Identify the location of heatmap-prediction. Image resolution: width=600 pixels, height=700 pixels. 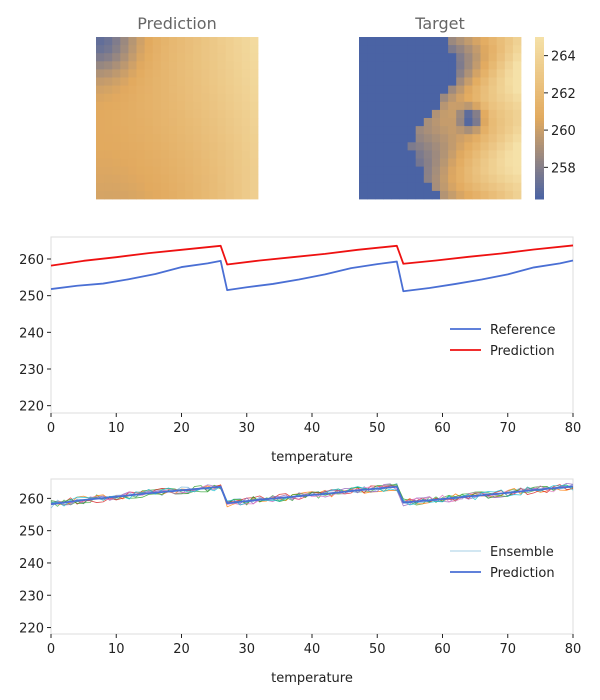
(177, 118).